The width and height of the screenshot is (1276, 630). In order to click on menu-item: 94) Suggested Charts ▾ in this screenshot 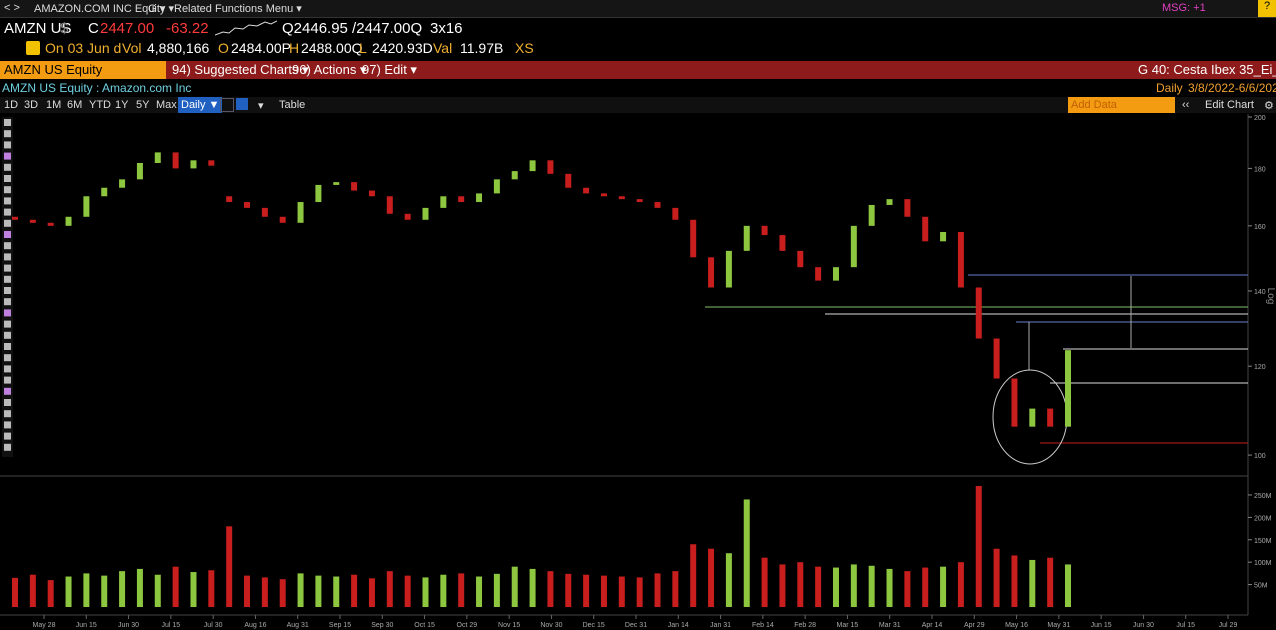, I will do `click(240, 69)`.